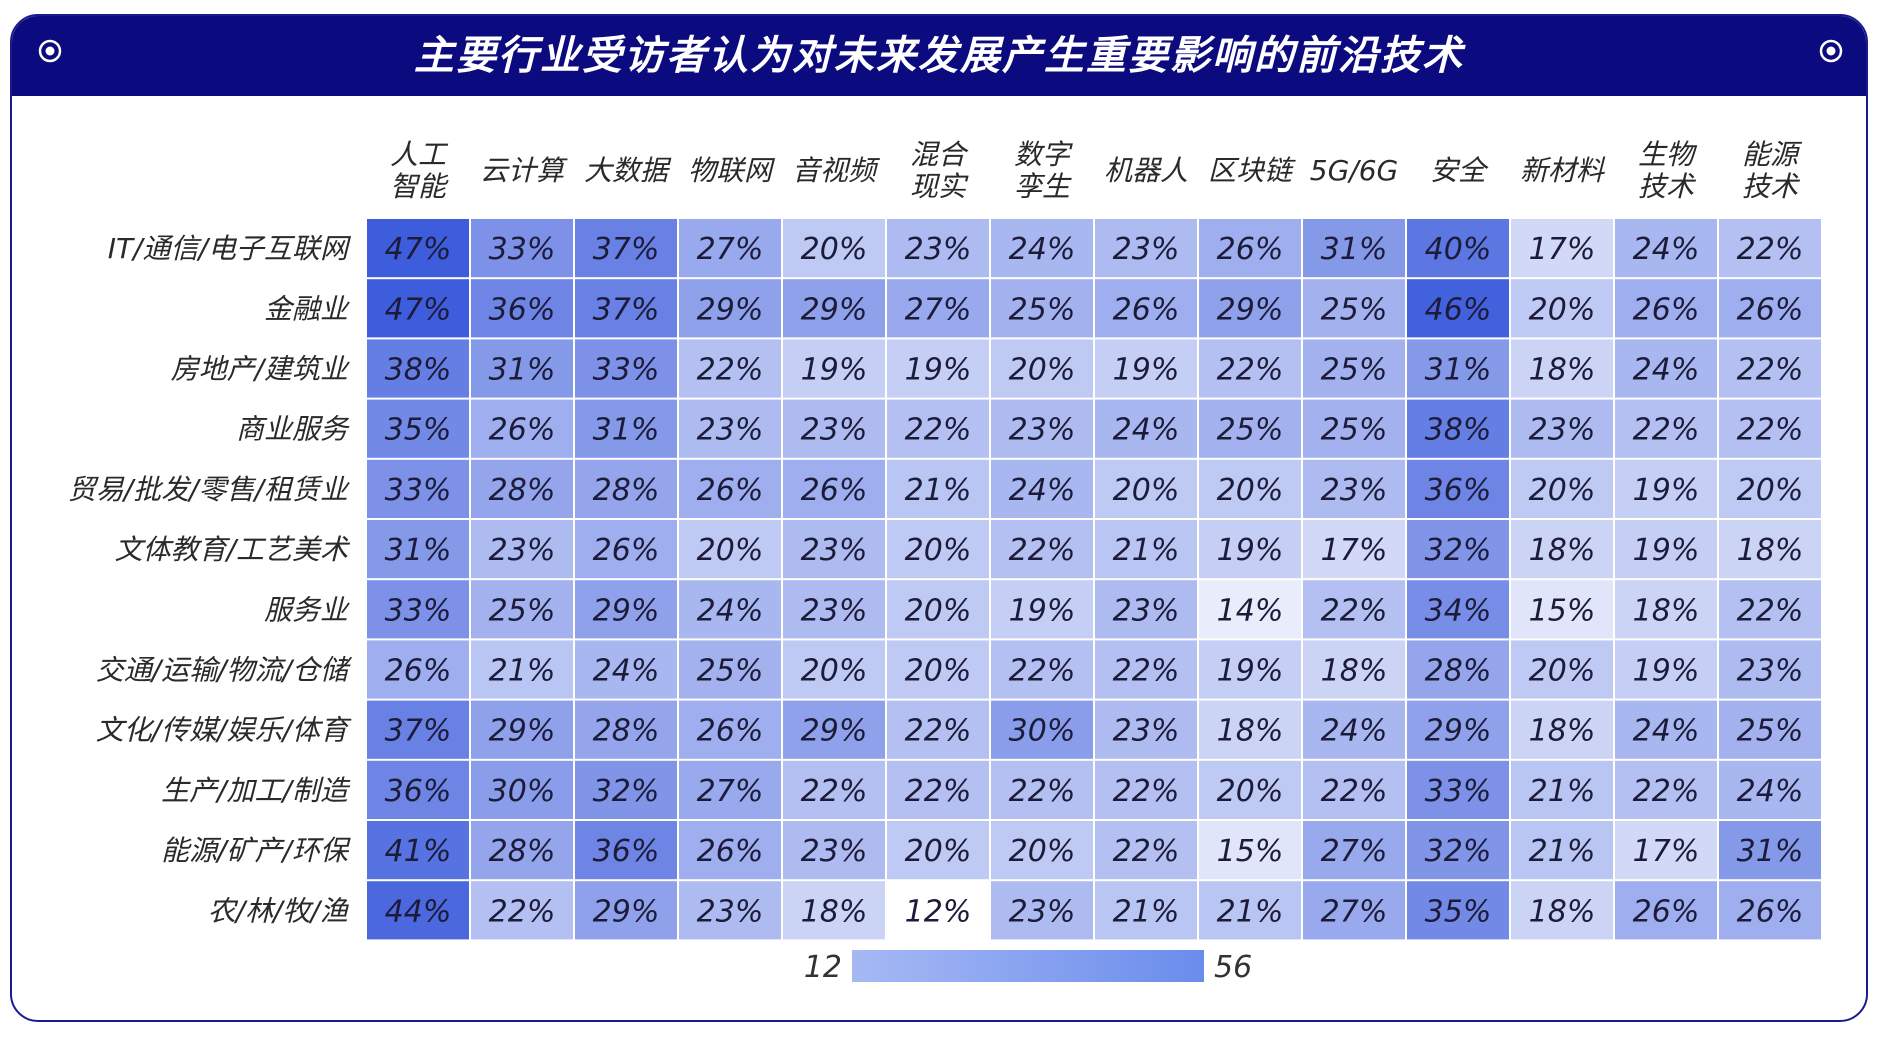 The width and height of the screenshot is (1878, 1048). Describe the element at coordinates (50, 51) in the screenshot. I see `target-icon` at that location.